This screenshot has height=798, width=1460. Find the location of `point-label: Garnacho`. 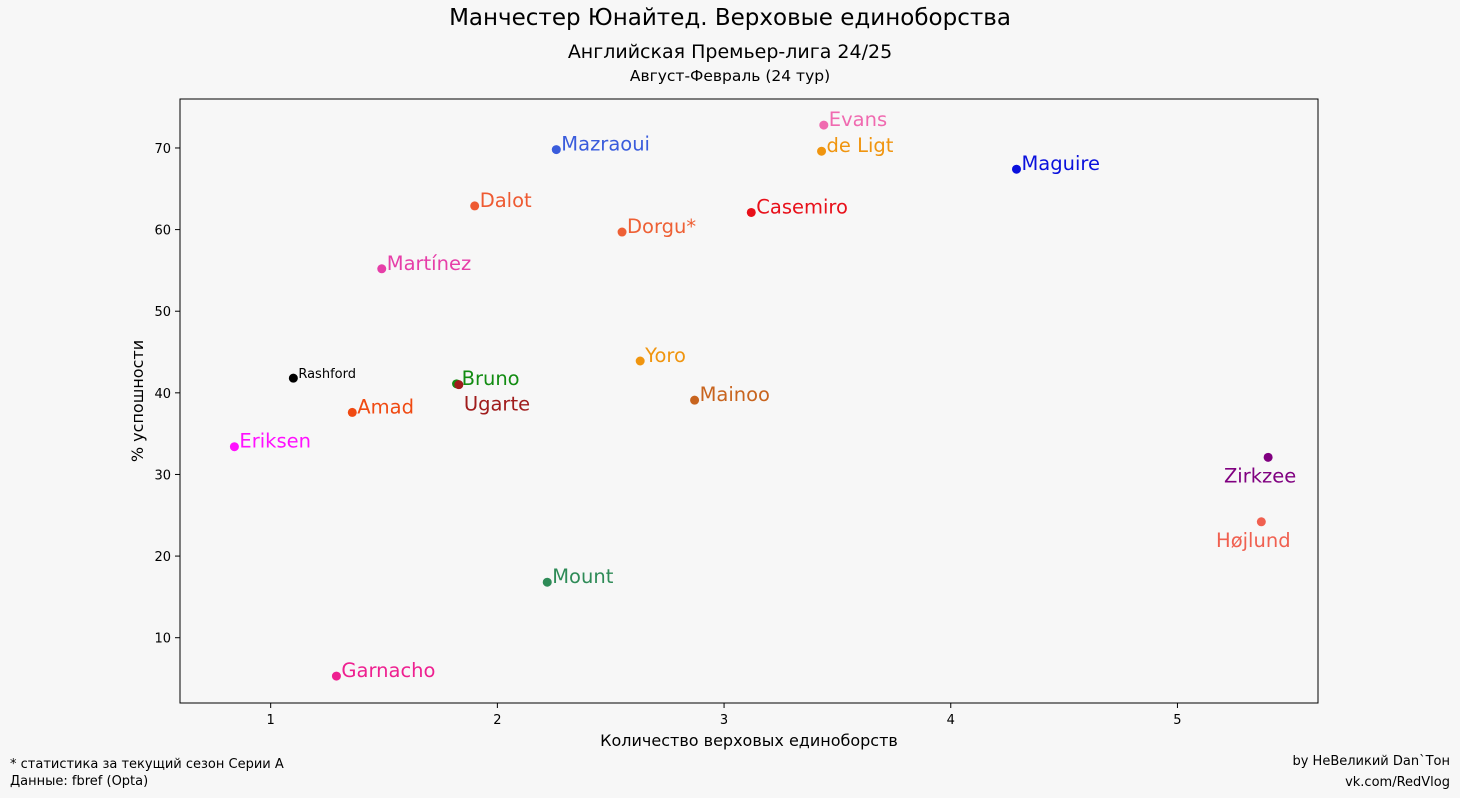

point-label: Garnacho is located at coordinates (388, 670).